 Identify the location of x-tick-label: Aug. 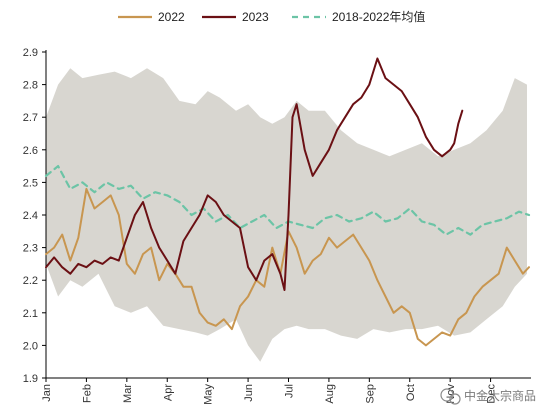
(330, 394).